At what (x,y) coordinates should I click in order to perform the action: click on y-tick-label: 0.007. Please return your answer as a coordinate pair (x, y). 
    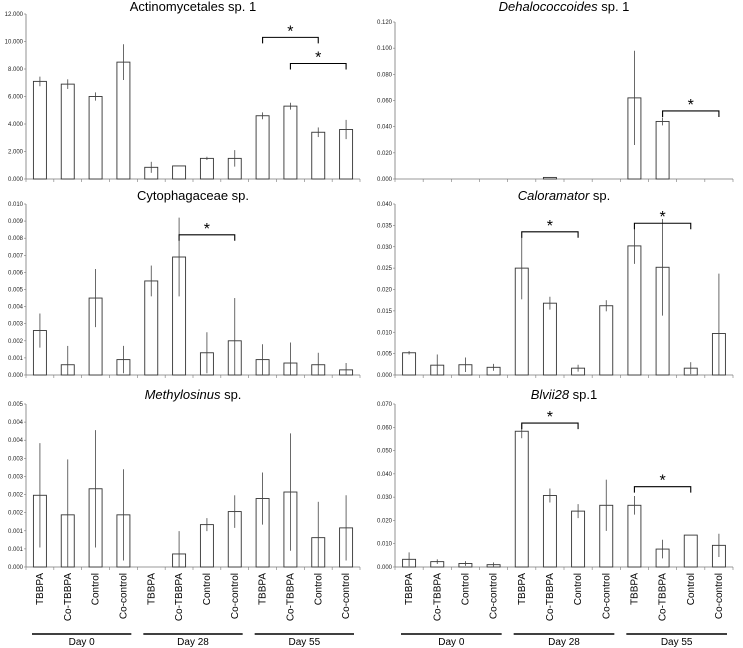
    Looking at the image, I should click on (16, 256).